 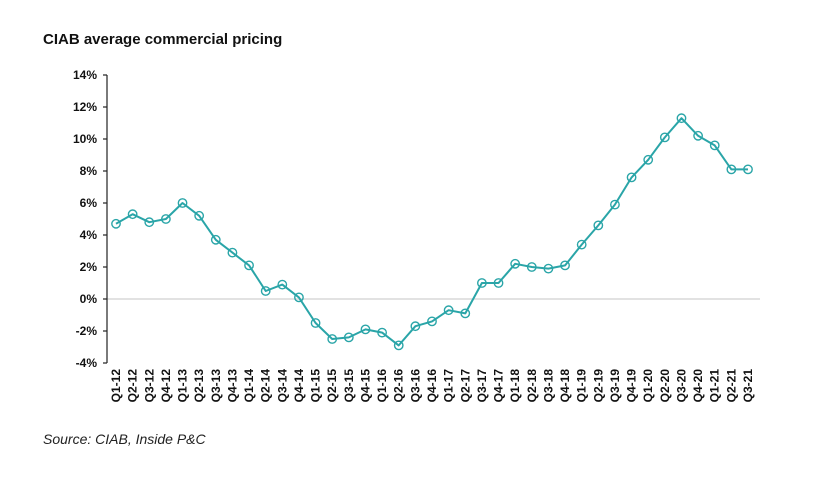 I want to click on x-tick-label: Q3-15, so click(x=349, y=386).